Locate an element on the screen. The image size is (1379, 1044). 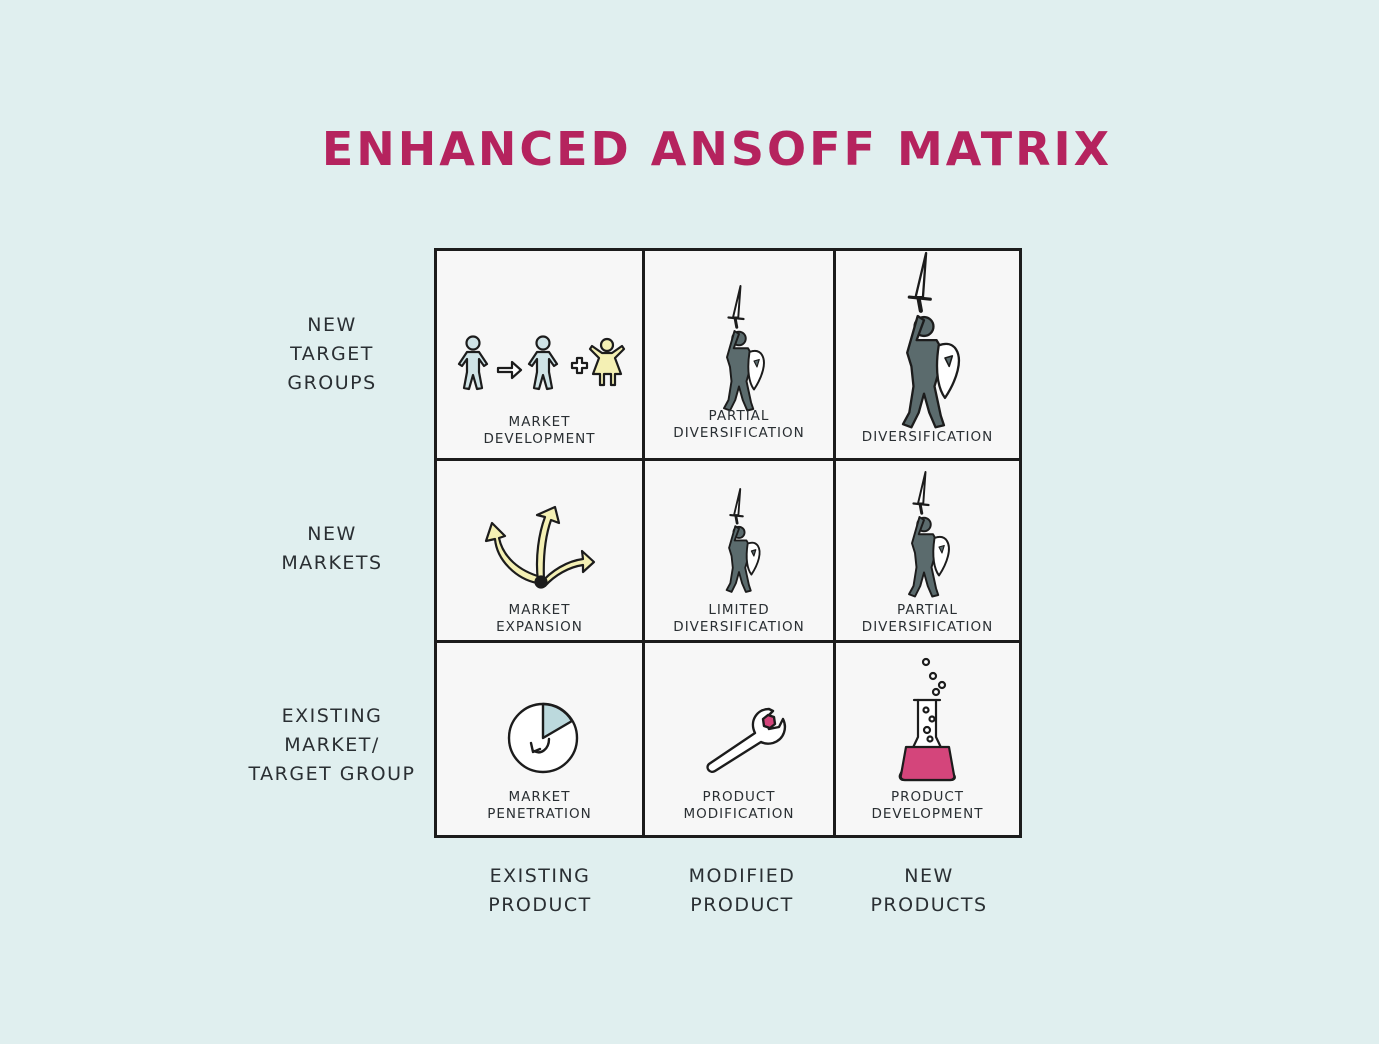
row-label-new-target-groups: NEW TARGET GROUPS is located at coordinates (332, 354).